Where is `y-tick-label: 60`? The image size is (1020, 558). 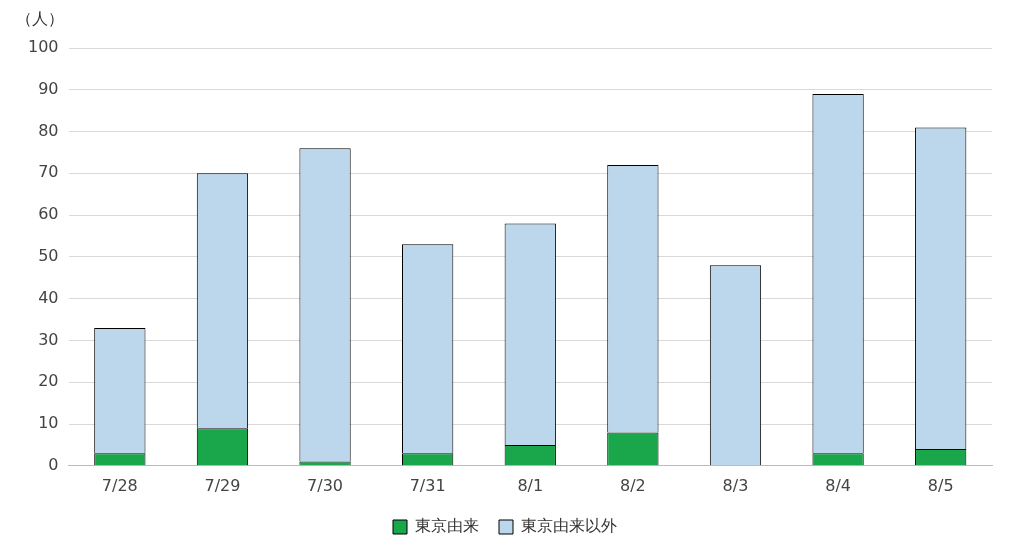 y-tick-label: 60 is located at coordinates (48, 214).